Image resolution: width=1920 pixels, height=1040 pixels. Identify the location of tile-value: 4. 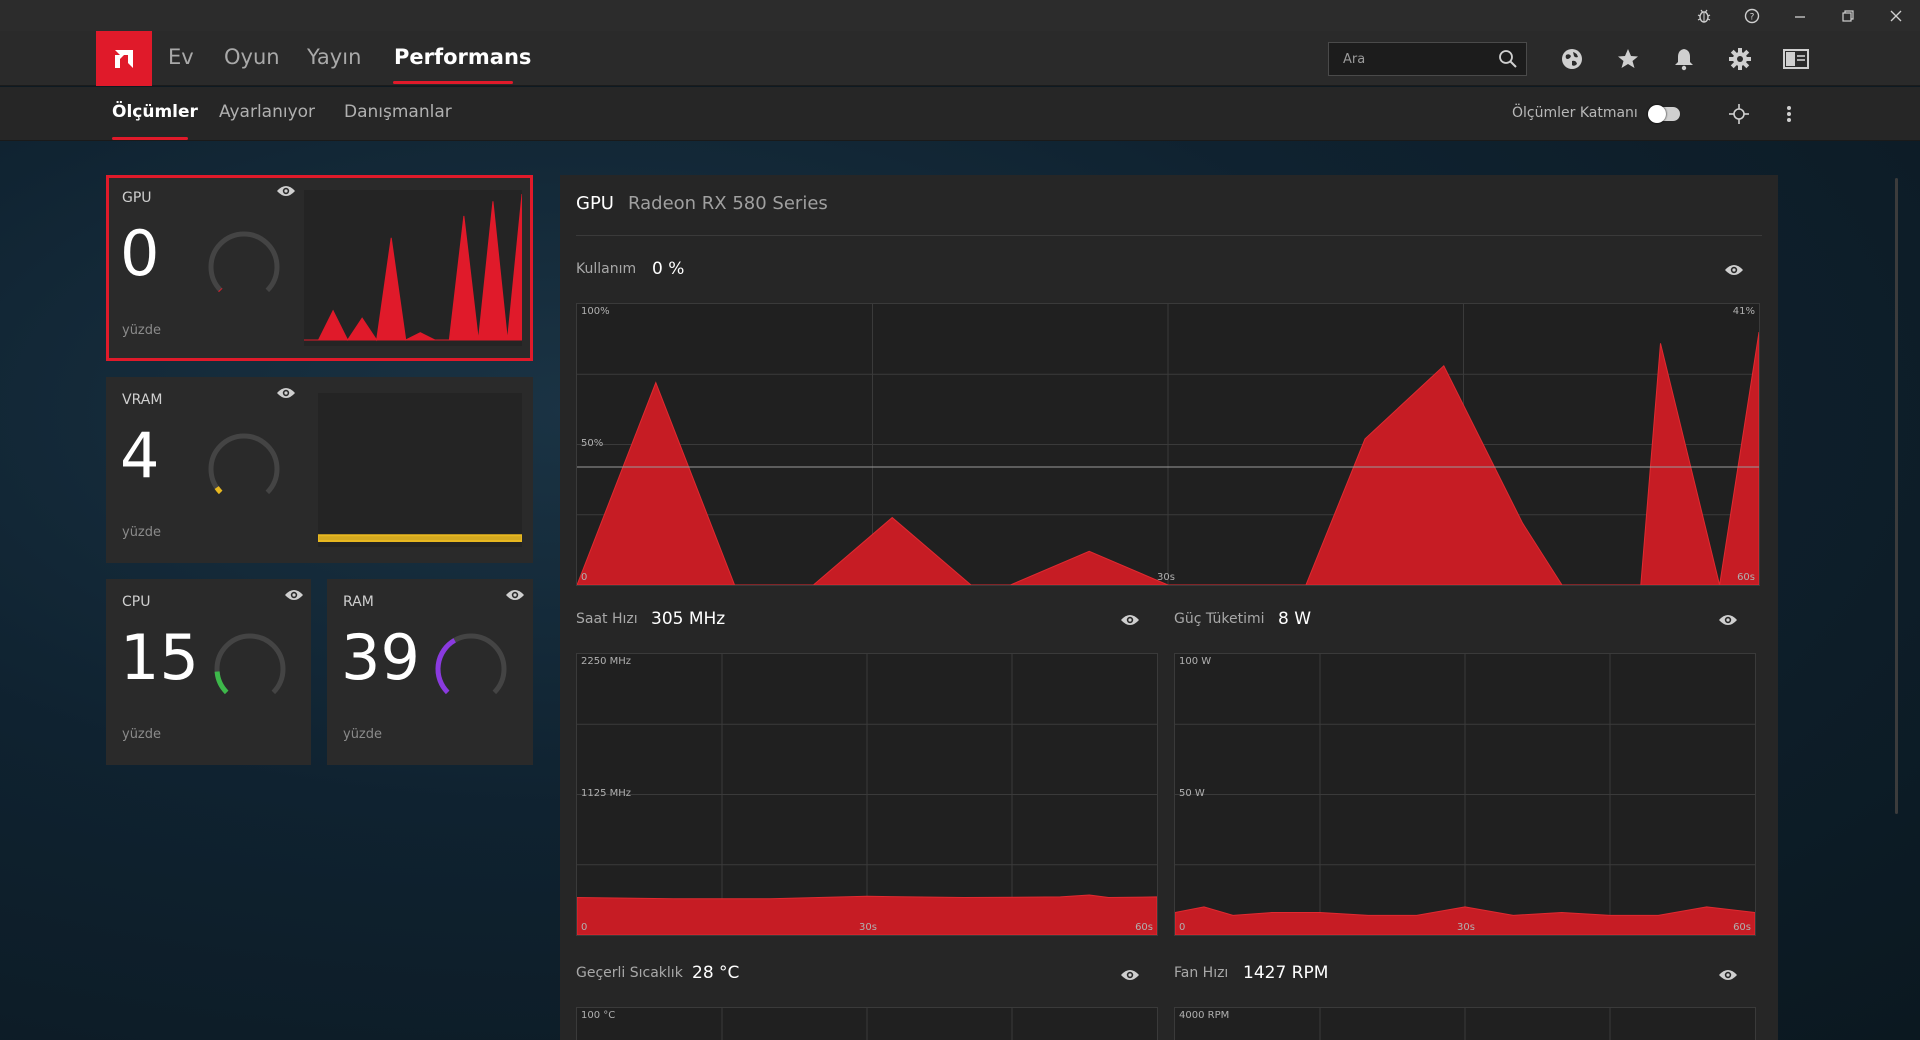
(140, 455).